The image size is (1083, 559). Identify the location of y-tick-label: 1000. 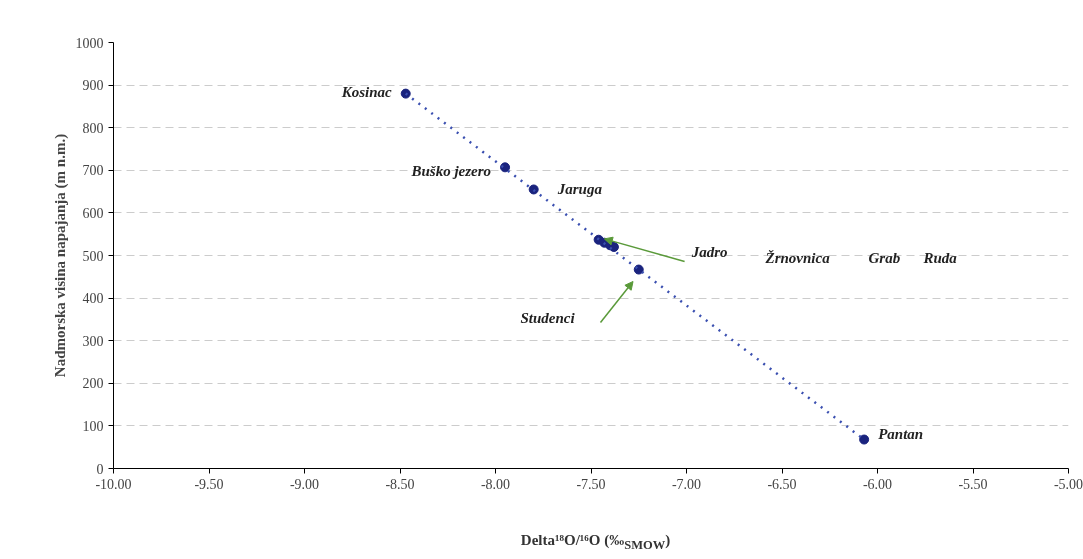
(89, 43).